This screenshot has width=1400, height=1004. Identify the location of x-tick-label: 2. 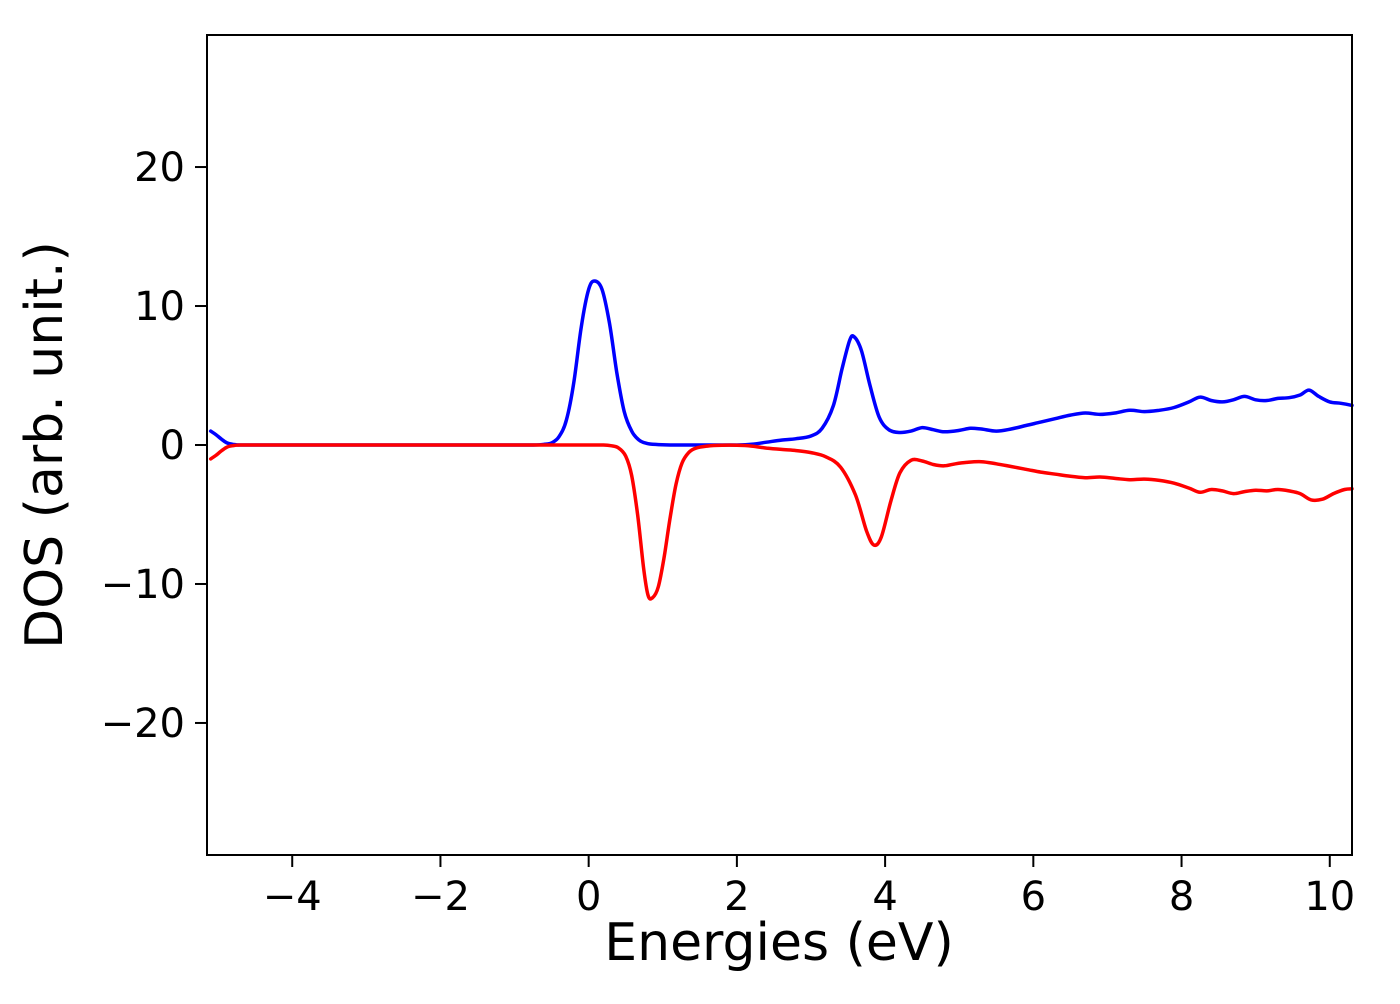
(736, 897).